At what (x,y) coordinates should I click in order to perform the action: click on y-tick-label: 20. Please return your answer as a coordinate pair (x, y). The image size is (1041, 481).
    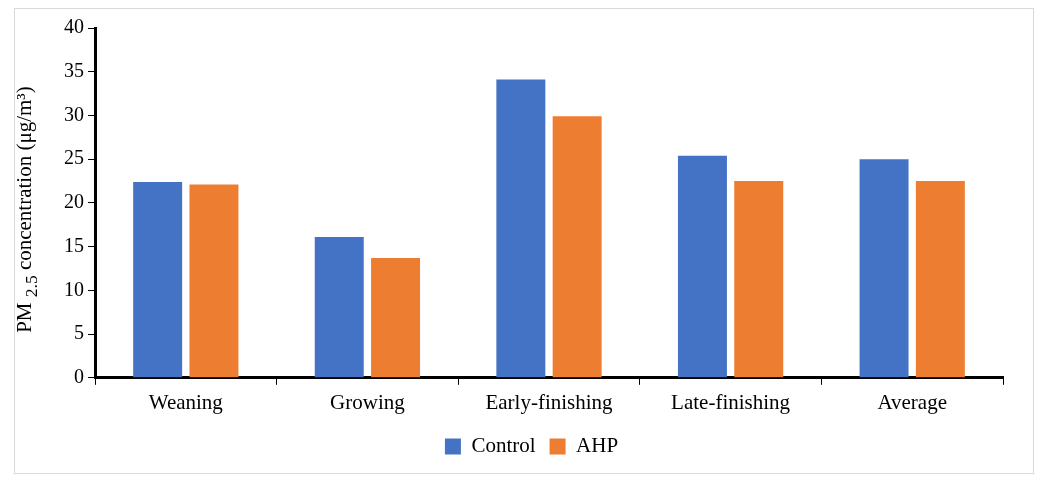
    Looking at the image, I should click on (74, 201).